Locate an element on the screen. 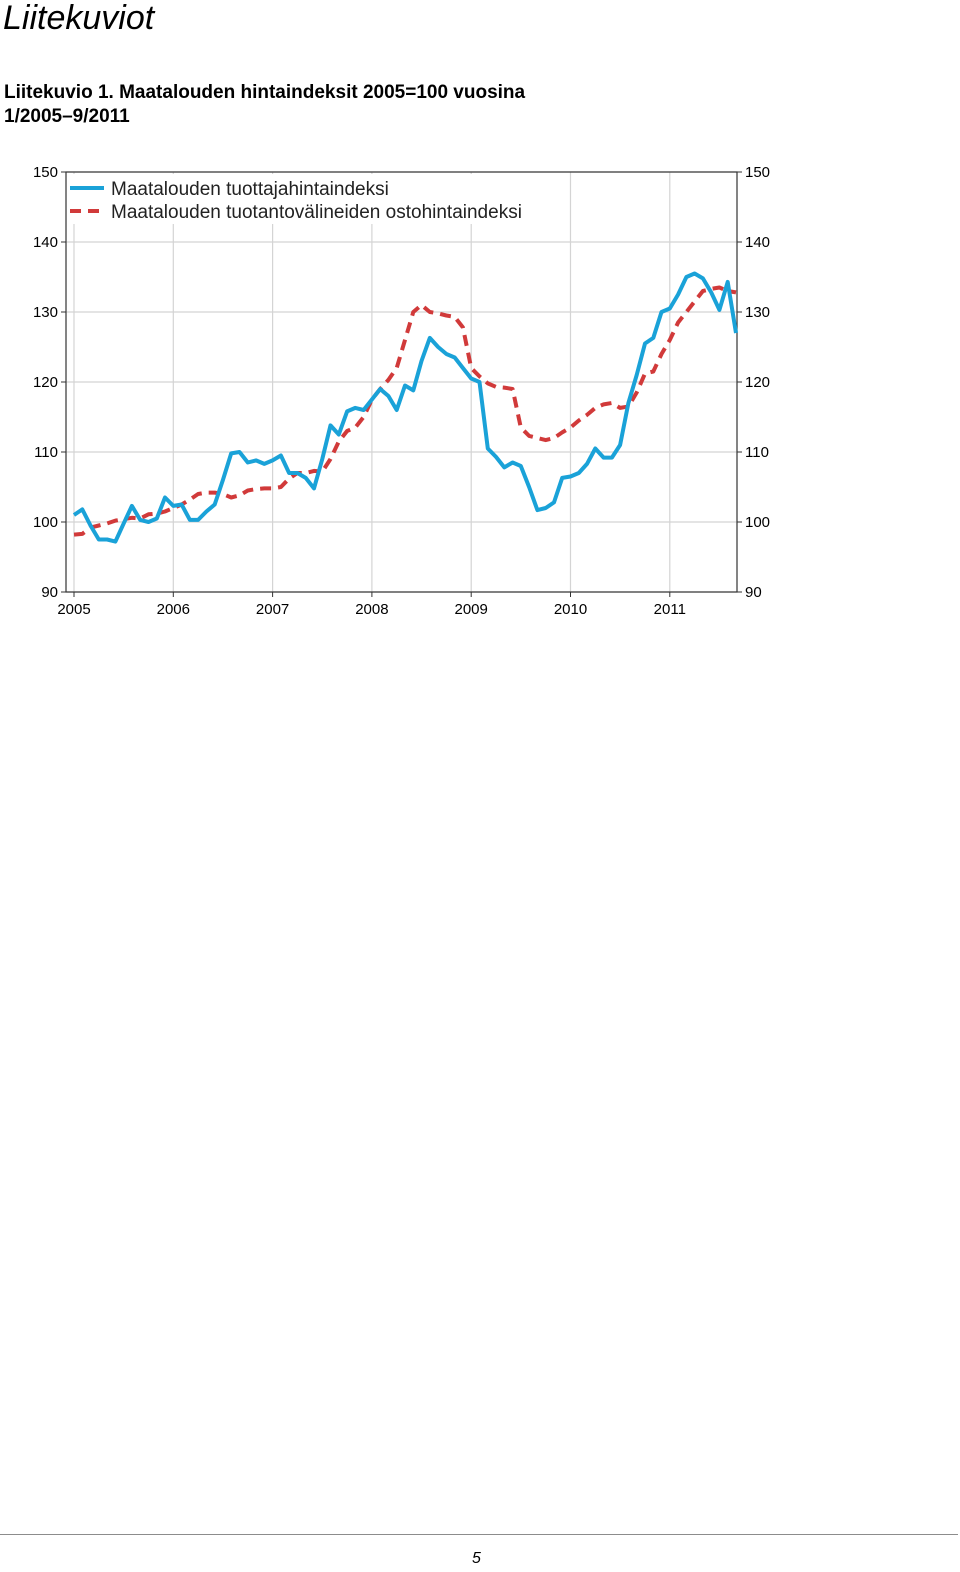 Image resolution: width=960 pixels, height=1572 pixels. y-tick-label-right: 110 is located at coordinates (757, 452).